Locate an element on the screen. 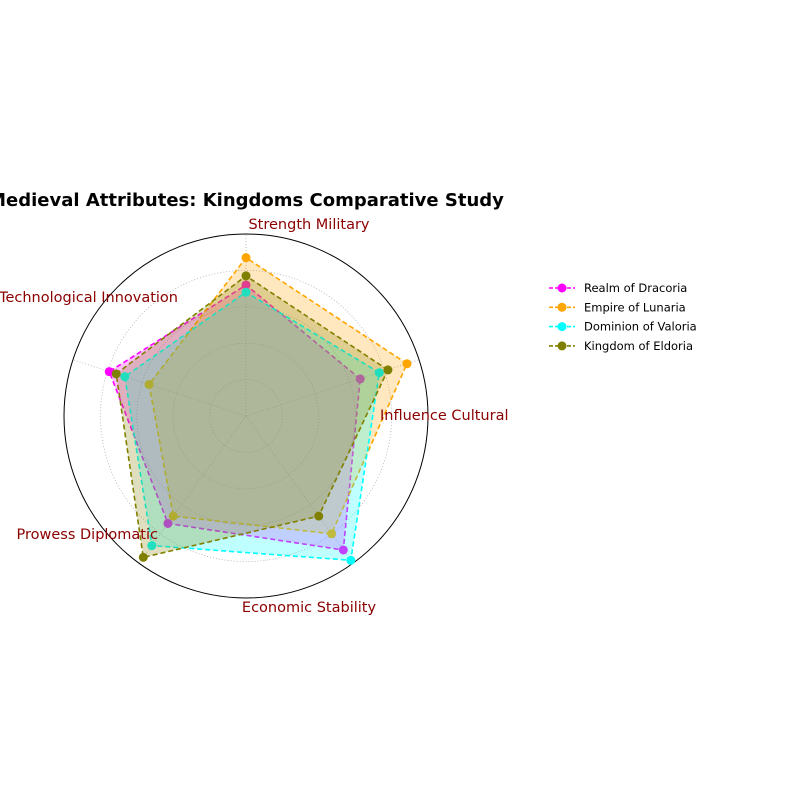  series-3-line is located at coordinates (252, 426).